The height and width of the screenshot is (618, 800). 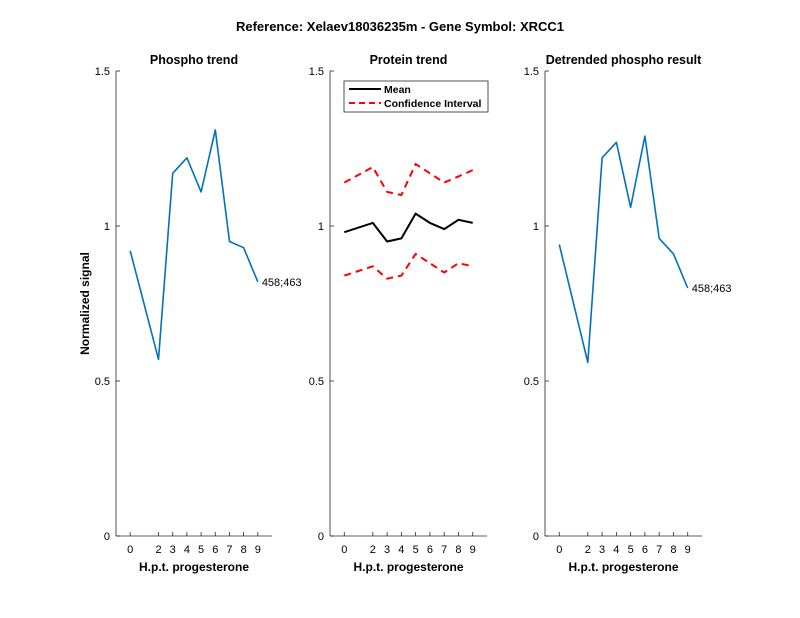 What do you see at coordinates (433, 104) in the screenshot?
I see `legend-ci-label: Confidence Interval` at bounding box center [433, 104].